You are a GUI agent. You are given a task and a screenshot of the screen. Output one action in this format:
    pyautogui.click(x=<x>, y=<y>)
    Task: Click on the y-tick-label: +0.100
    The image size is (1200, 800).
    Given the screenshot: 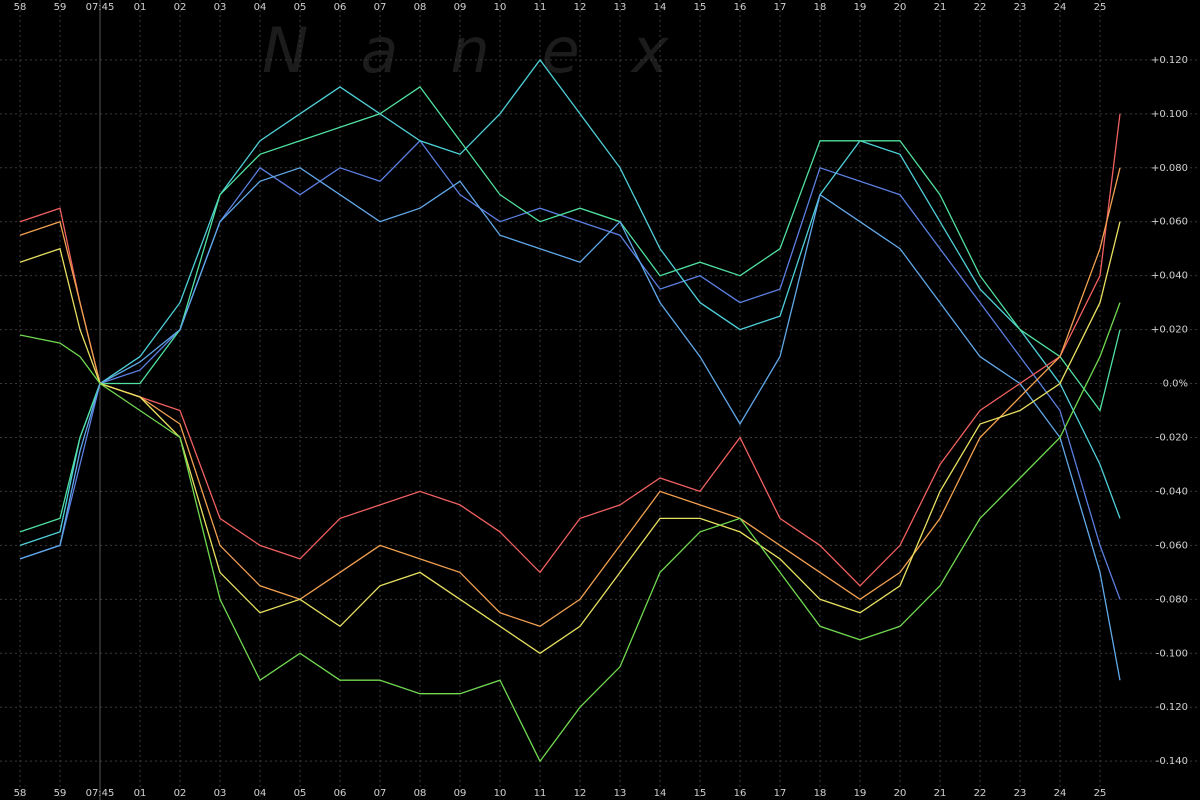 What is the action you would take?
    pyautogui.click(x=1169, y=114)
    